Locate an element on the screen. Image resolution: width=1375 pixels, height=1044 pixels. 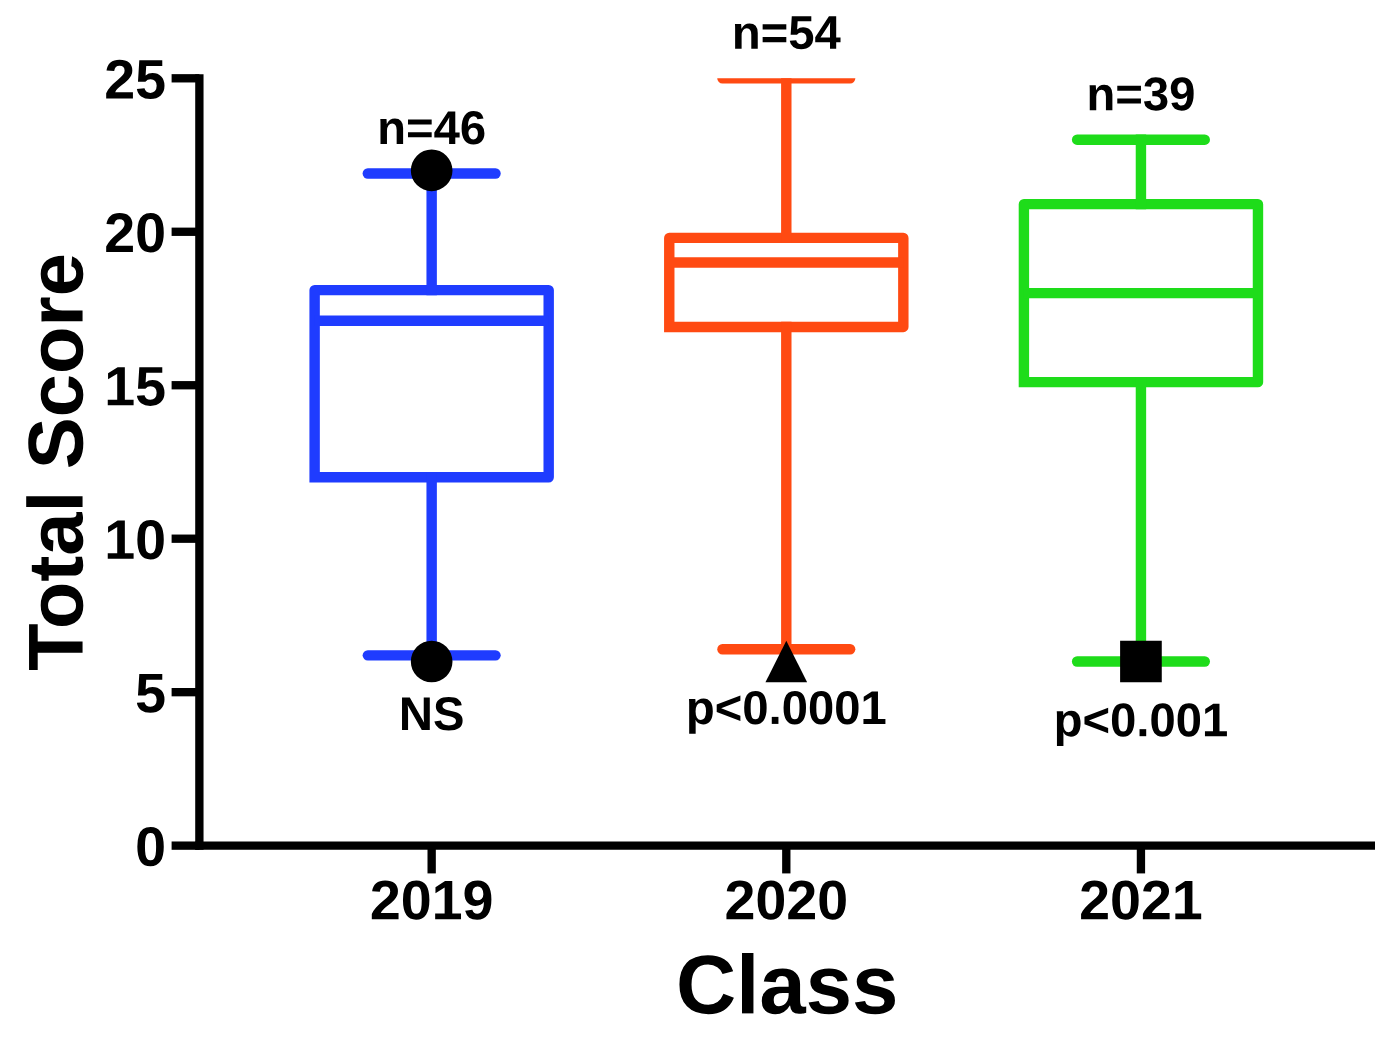
x-tick-label: 2021 is located at coordinates (1141, 900).